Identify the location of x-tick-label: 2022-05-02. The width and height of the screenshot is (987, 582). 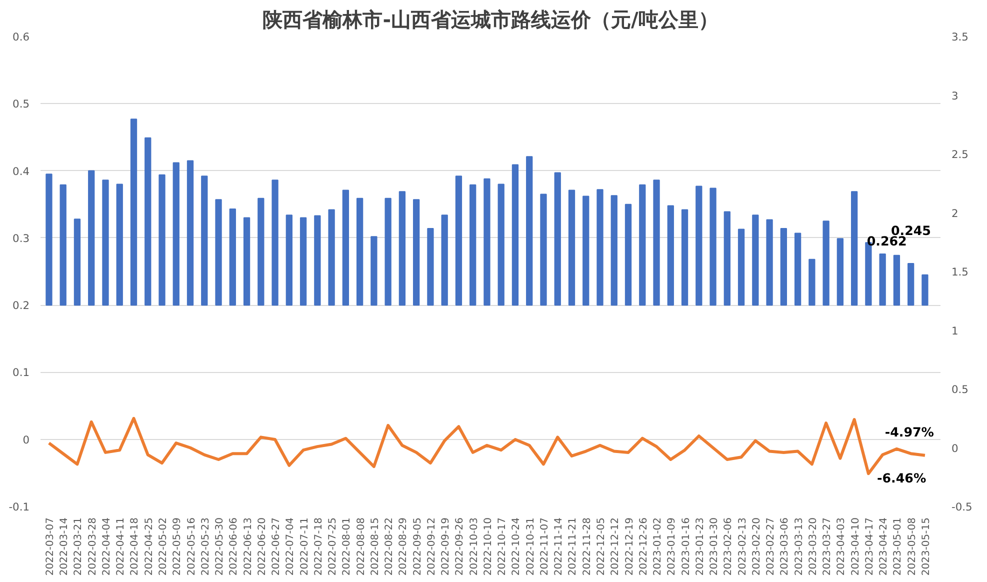
(164, 546).